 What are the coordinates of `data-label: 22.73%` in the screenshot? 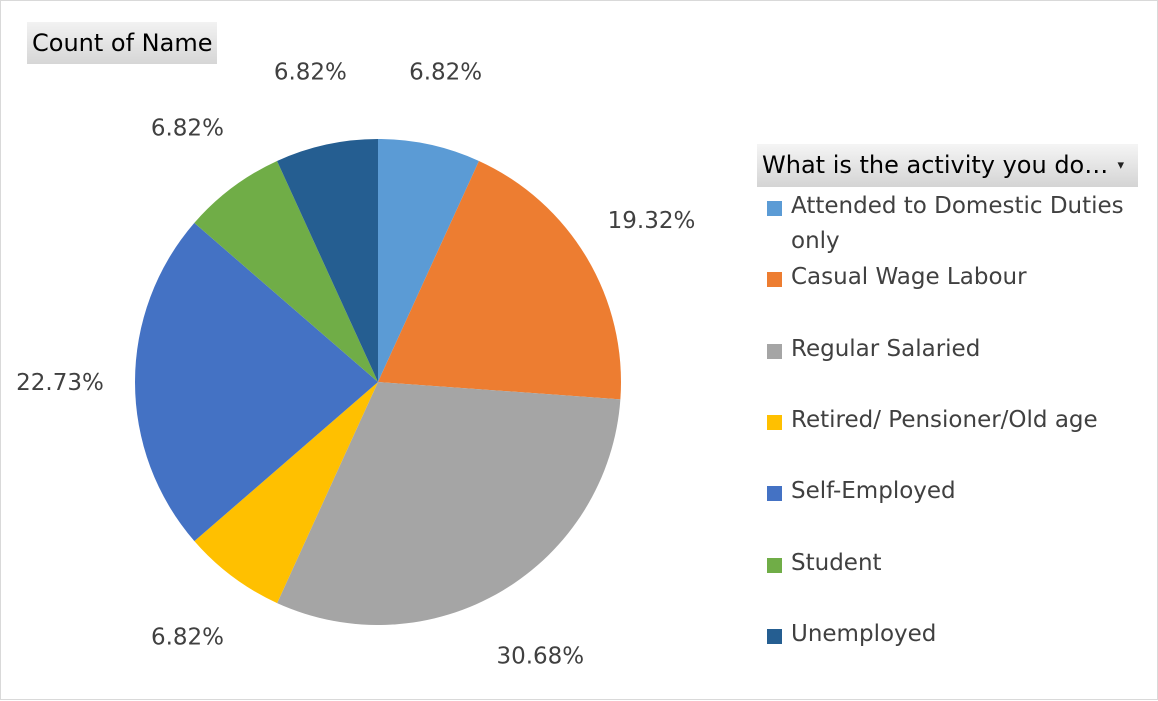 It's located at (60, 383).